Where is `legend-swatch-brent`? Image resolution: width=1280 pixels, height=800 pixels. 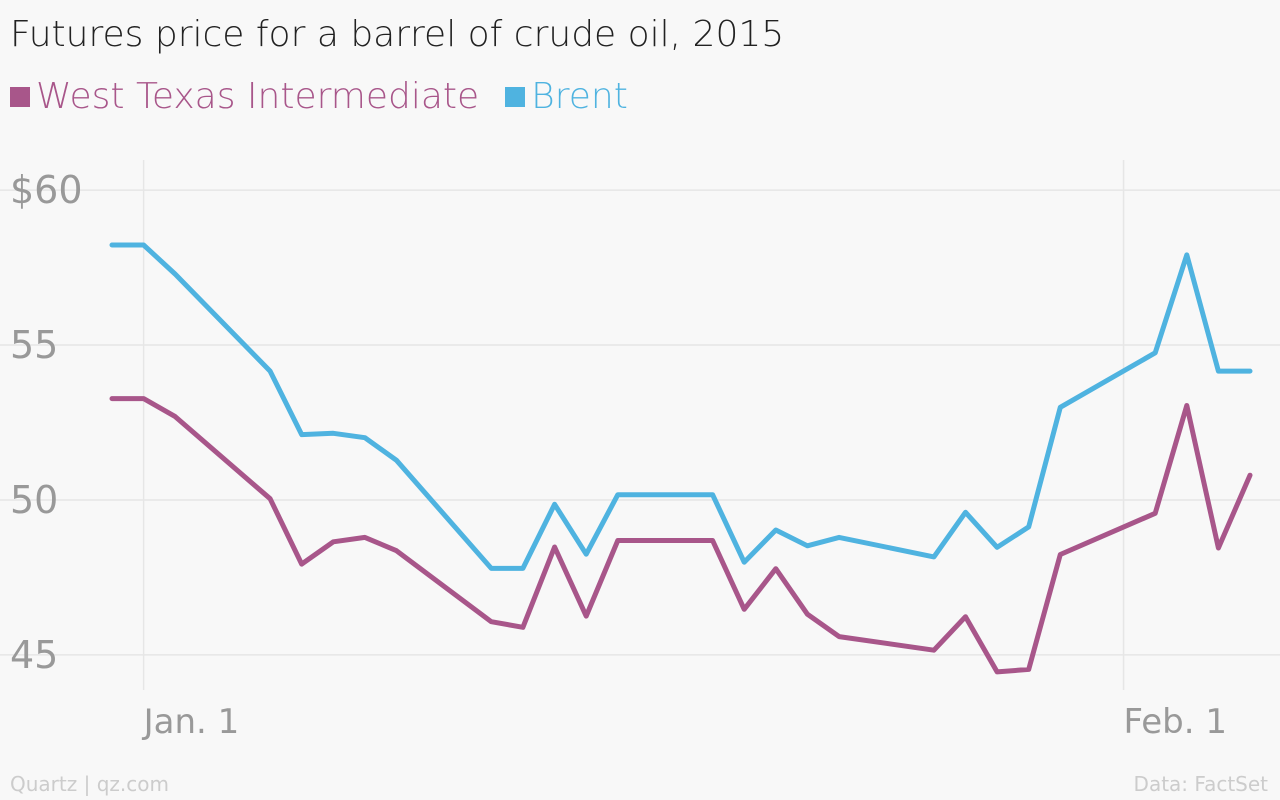 legend-swatch-brent is located at coordinates (515, 96).